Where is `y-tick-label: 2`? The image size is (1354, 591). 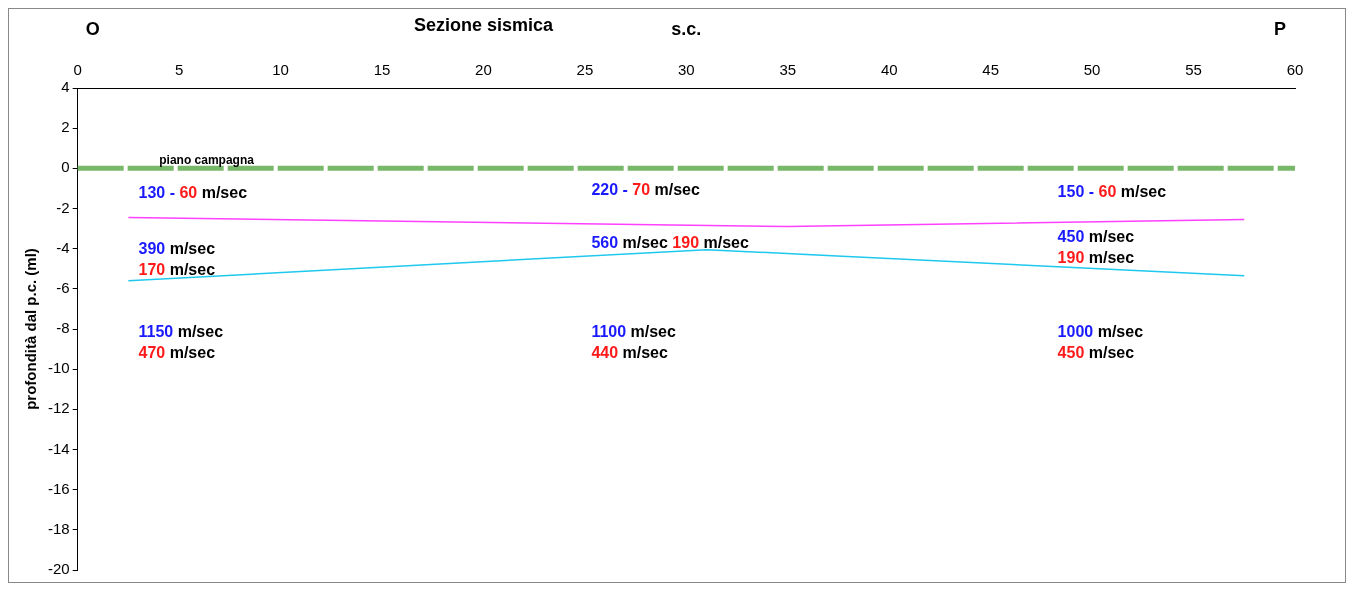 y-tick-label: 2 is located at coordinates (65, 127).